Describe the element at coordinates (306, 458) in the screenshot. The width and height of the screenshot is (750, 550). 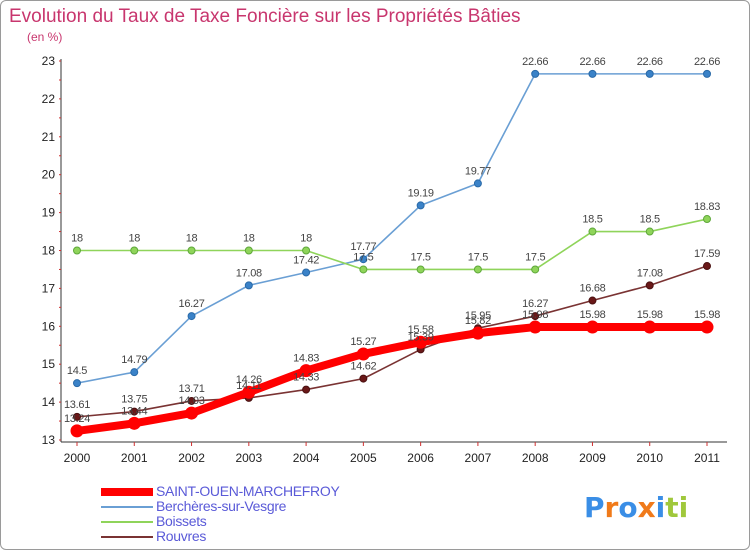
I see `x-tick-label: 2004` at that location.